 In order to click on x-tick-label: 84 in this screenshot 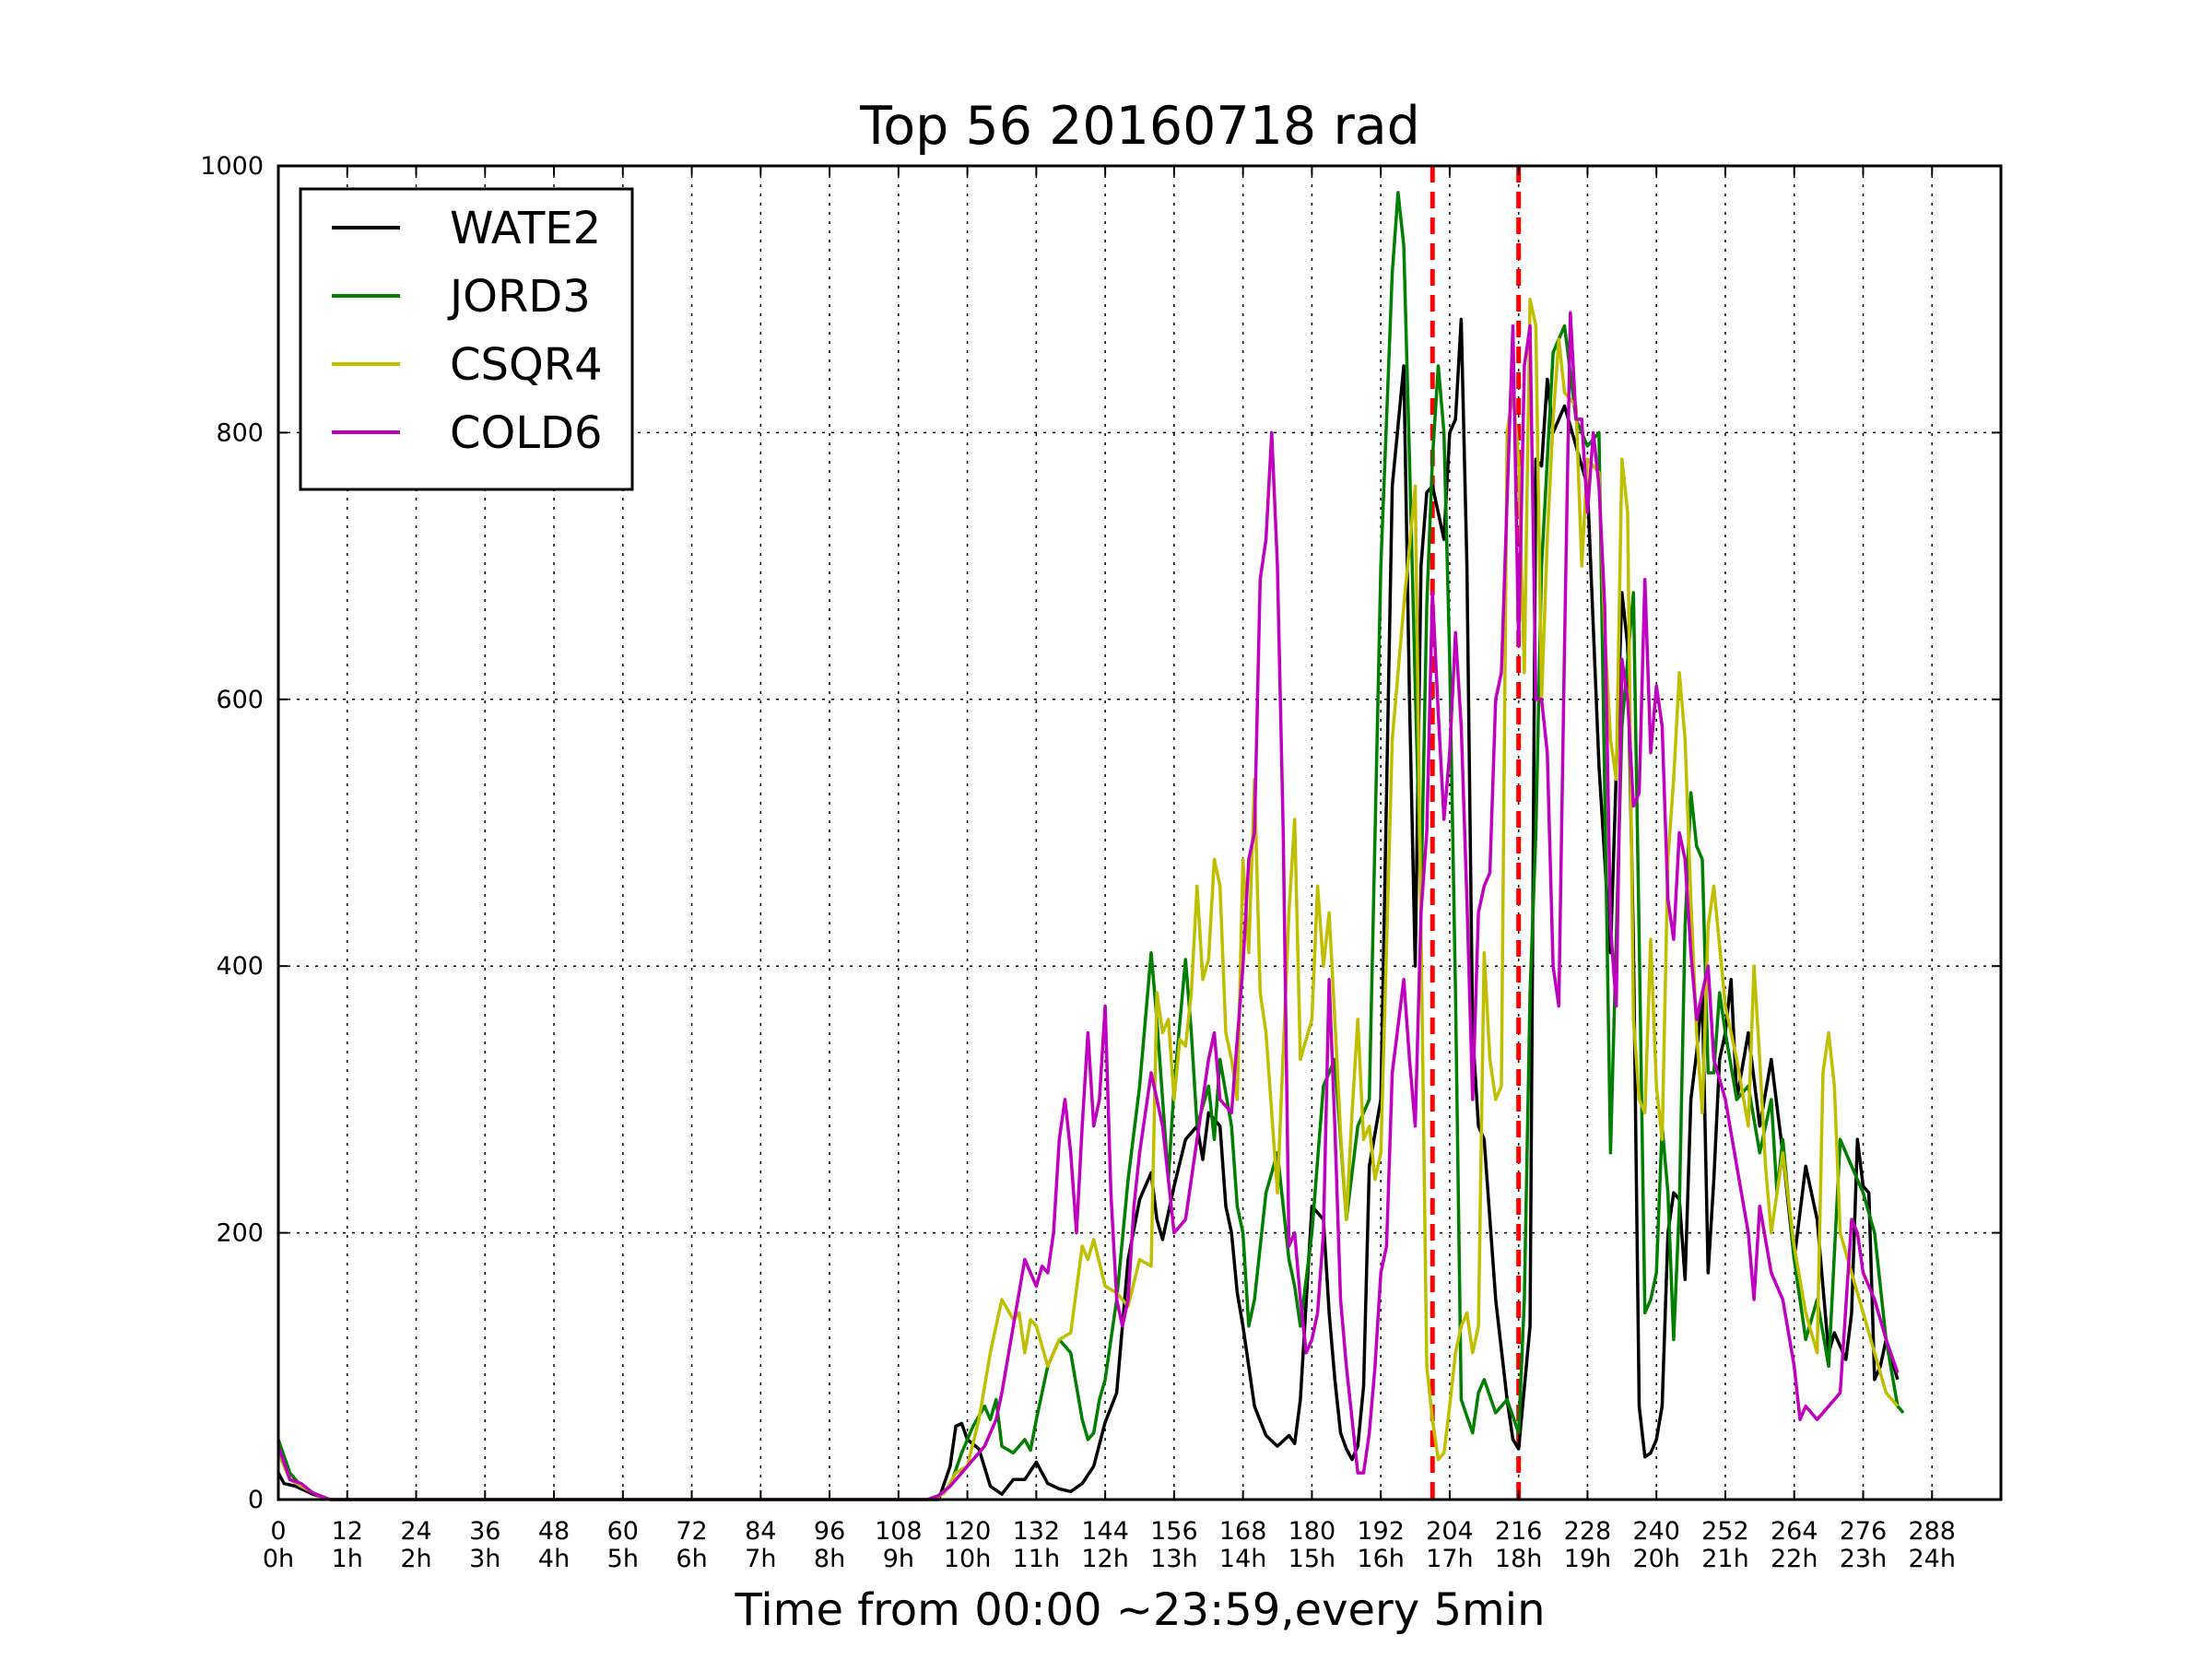, I will do `click(760, 1531)`.